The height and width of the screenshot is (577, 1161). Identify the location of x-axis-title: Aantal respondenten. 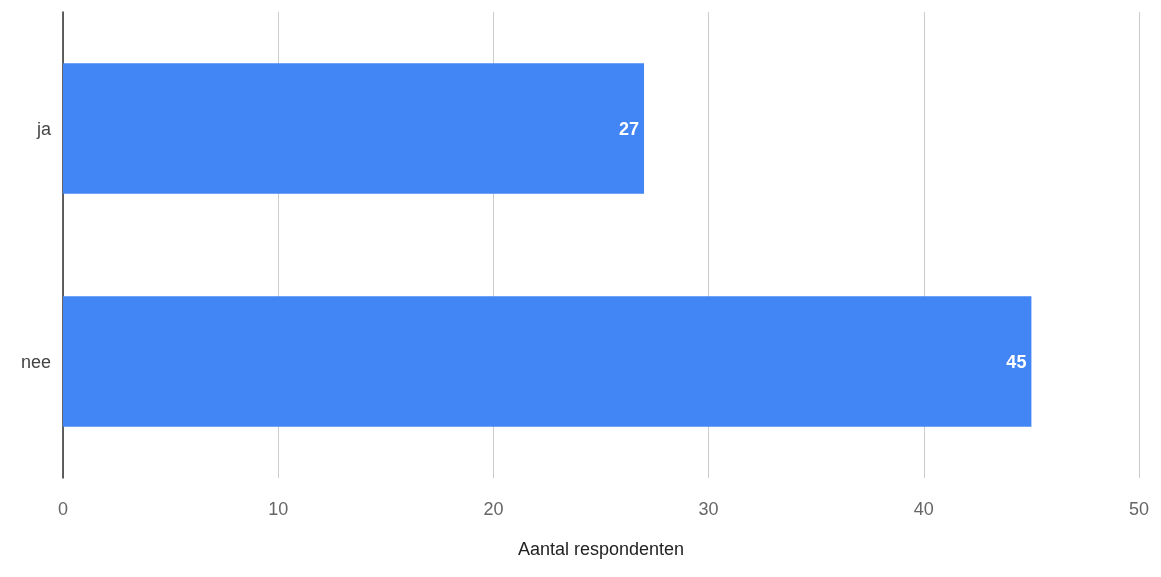
(601, 549).